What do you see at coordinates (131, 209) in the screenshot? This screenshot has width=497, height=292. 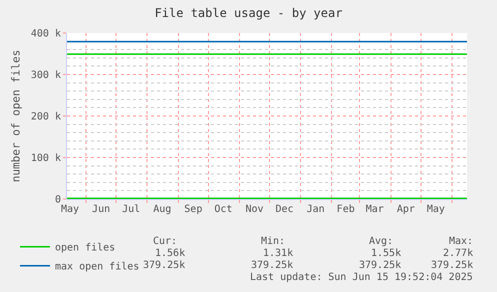 I see `x-tick-label: Jul` at bounding box center [131, 209].